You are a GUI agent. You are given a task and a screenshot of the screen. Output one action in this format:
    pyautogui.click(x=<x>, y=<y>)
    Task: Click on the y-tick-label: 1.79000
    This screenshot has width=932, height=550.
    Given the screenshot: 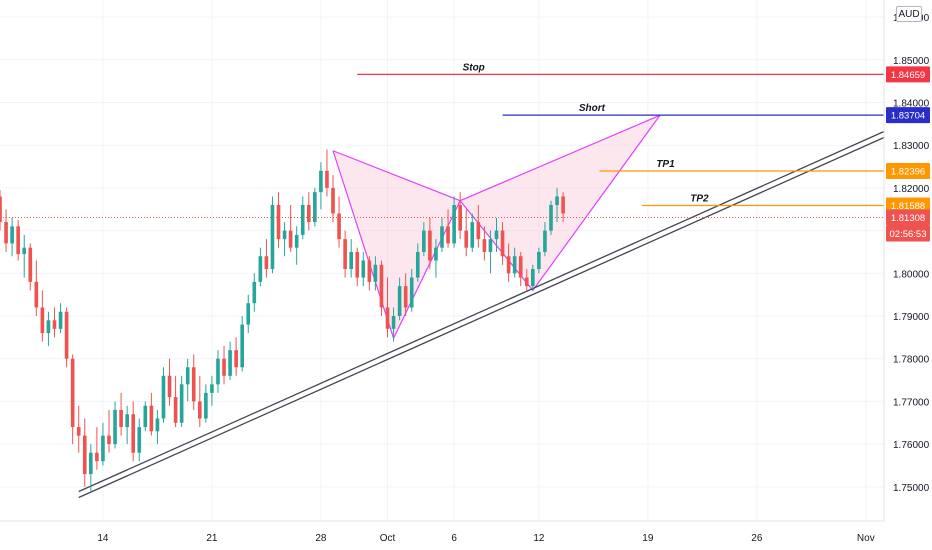 What is the action you would take?
    pyautogui.click(x=911, y=317)
    